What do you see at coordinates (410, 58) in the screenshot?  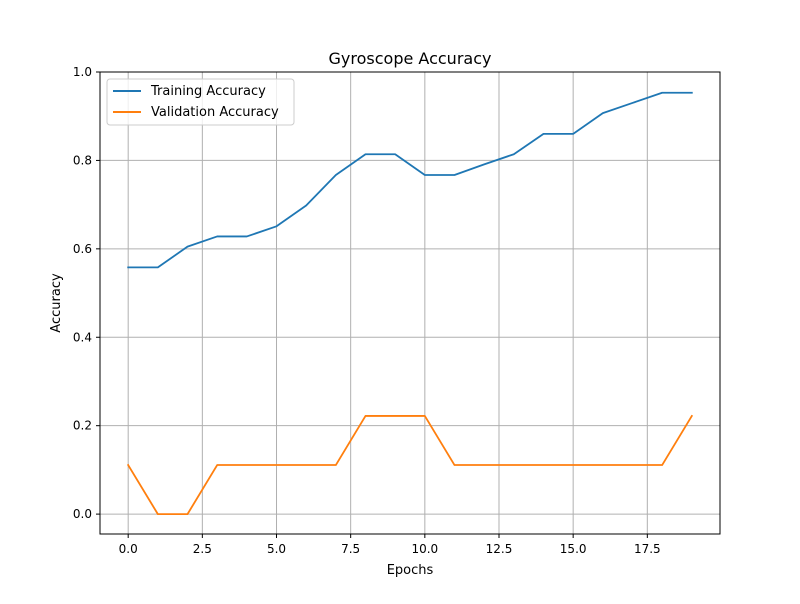 I see `chart-title: Gyroscope Accuracy` at bounding box center [410, 58].